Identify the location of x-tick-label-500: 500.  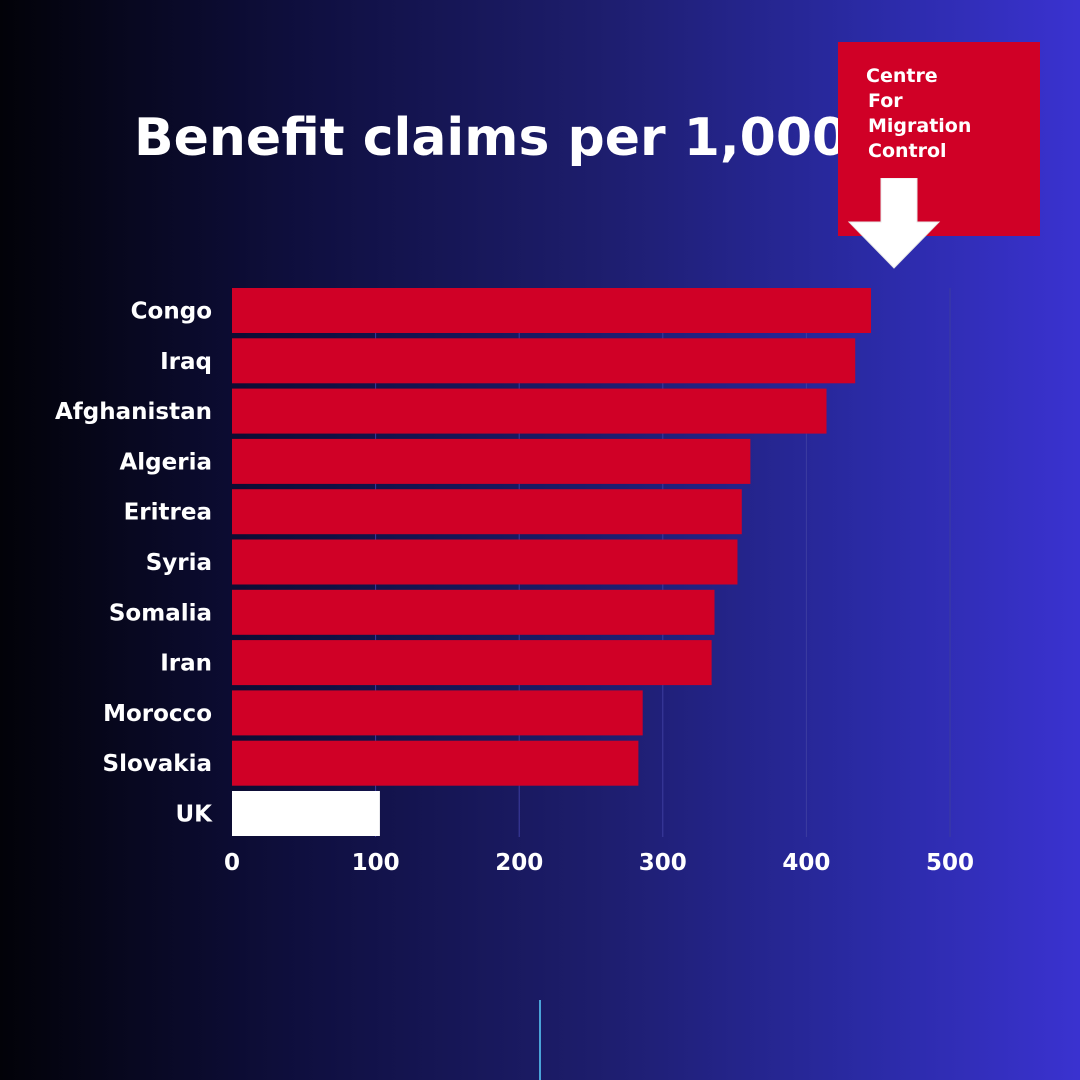
(950, 863).